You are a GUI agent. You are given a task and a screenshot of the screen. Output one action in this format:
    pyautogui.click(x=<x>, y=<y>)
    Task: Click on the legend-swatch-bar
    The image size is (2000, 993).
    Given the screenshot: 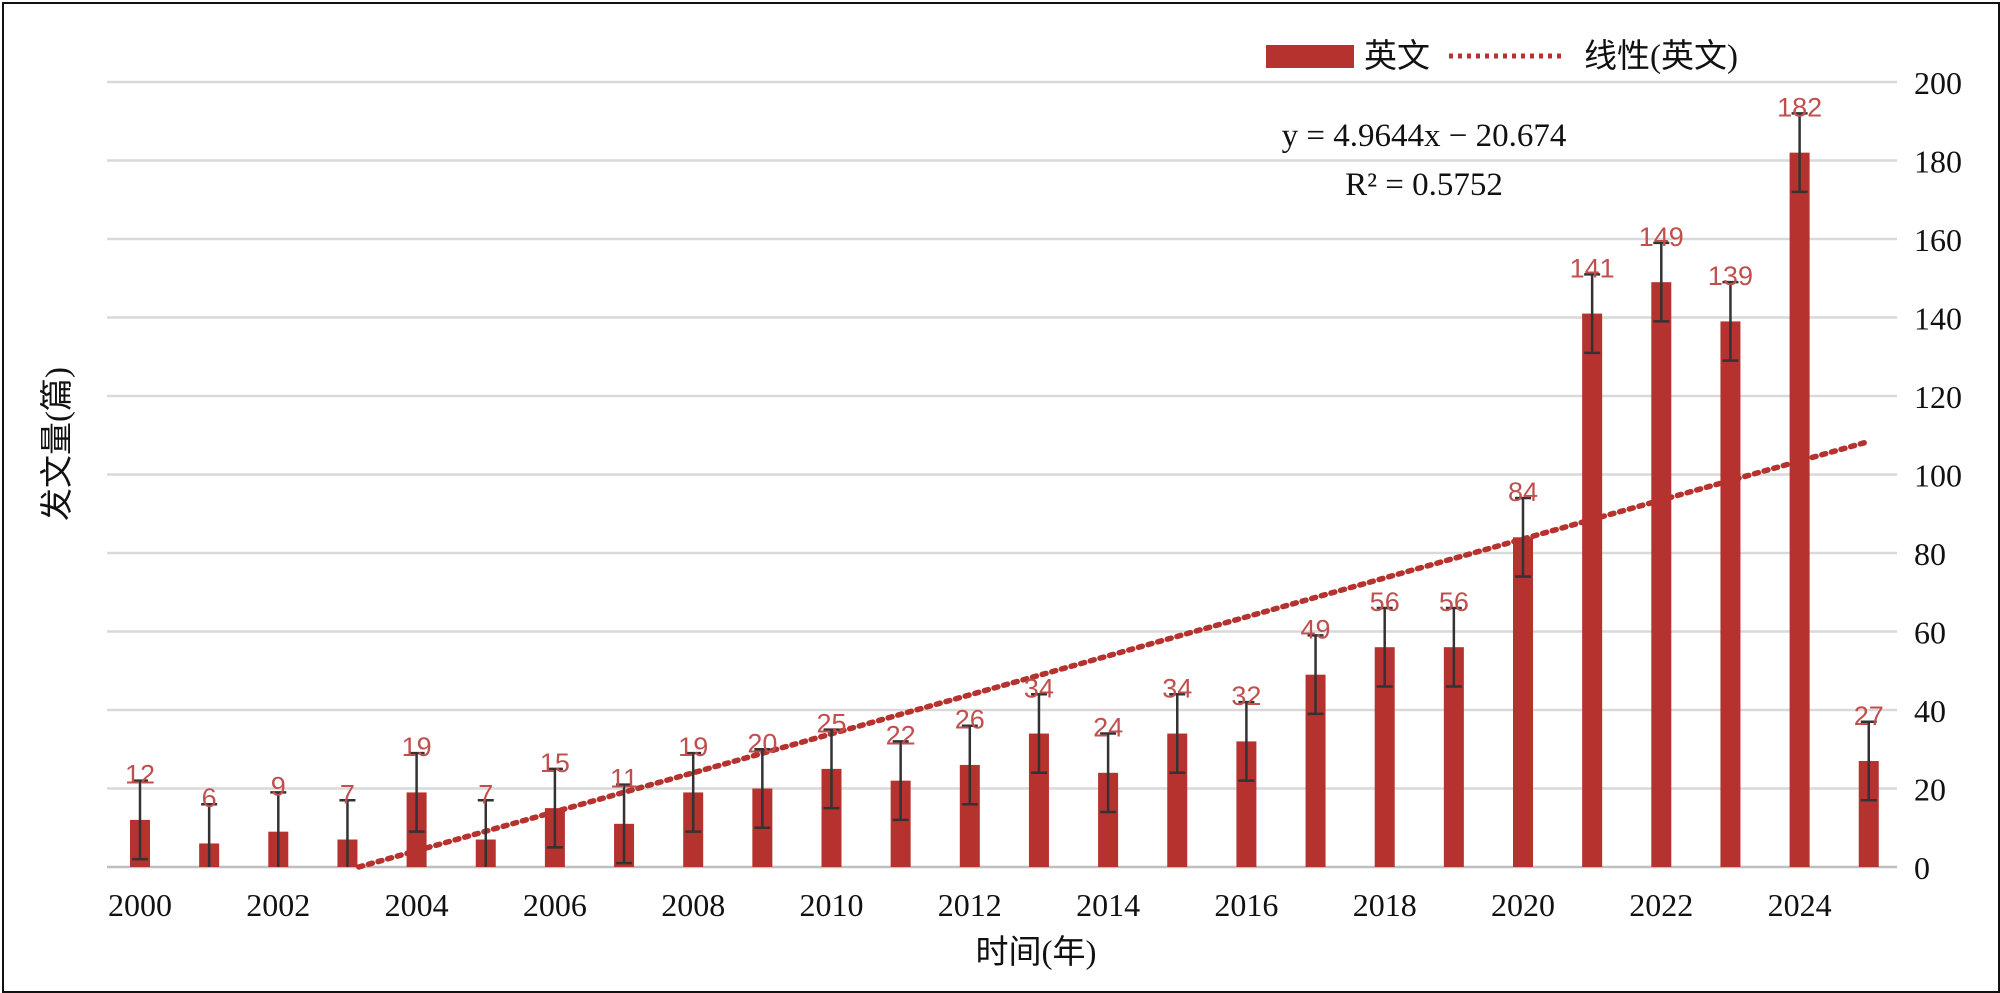 What is the action you would take?
    pyautogui.click(x=1310, y=56)
    